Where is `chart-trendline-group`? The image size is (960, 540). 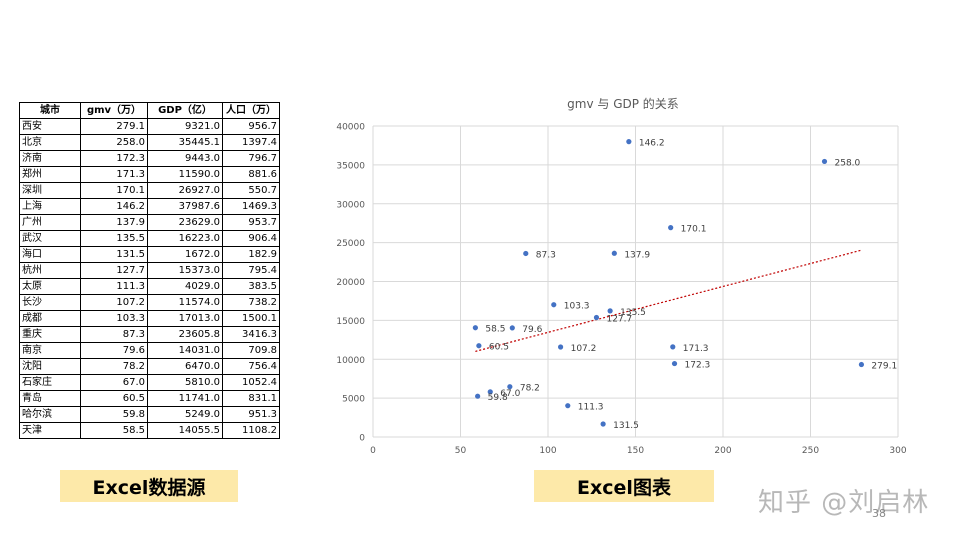
chart-trendline-group is located at coordinates (668, 300).